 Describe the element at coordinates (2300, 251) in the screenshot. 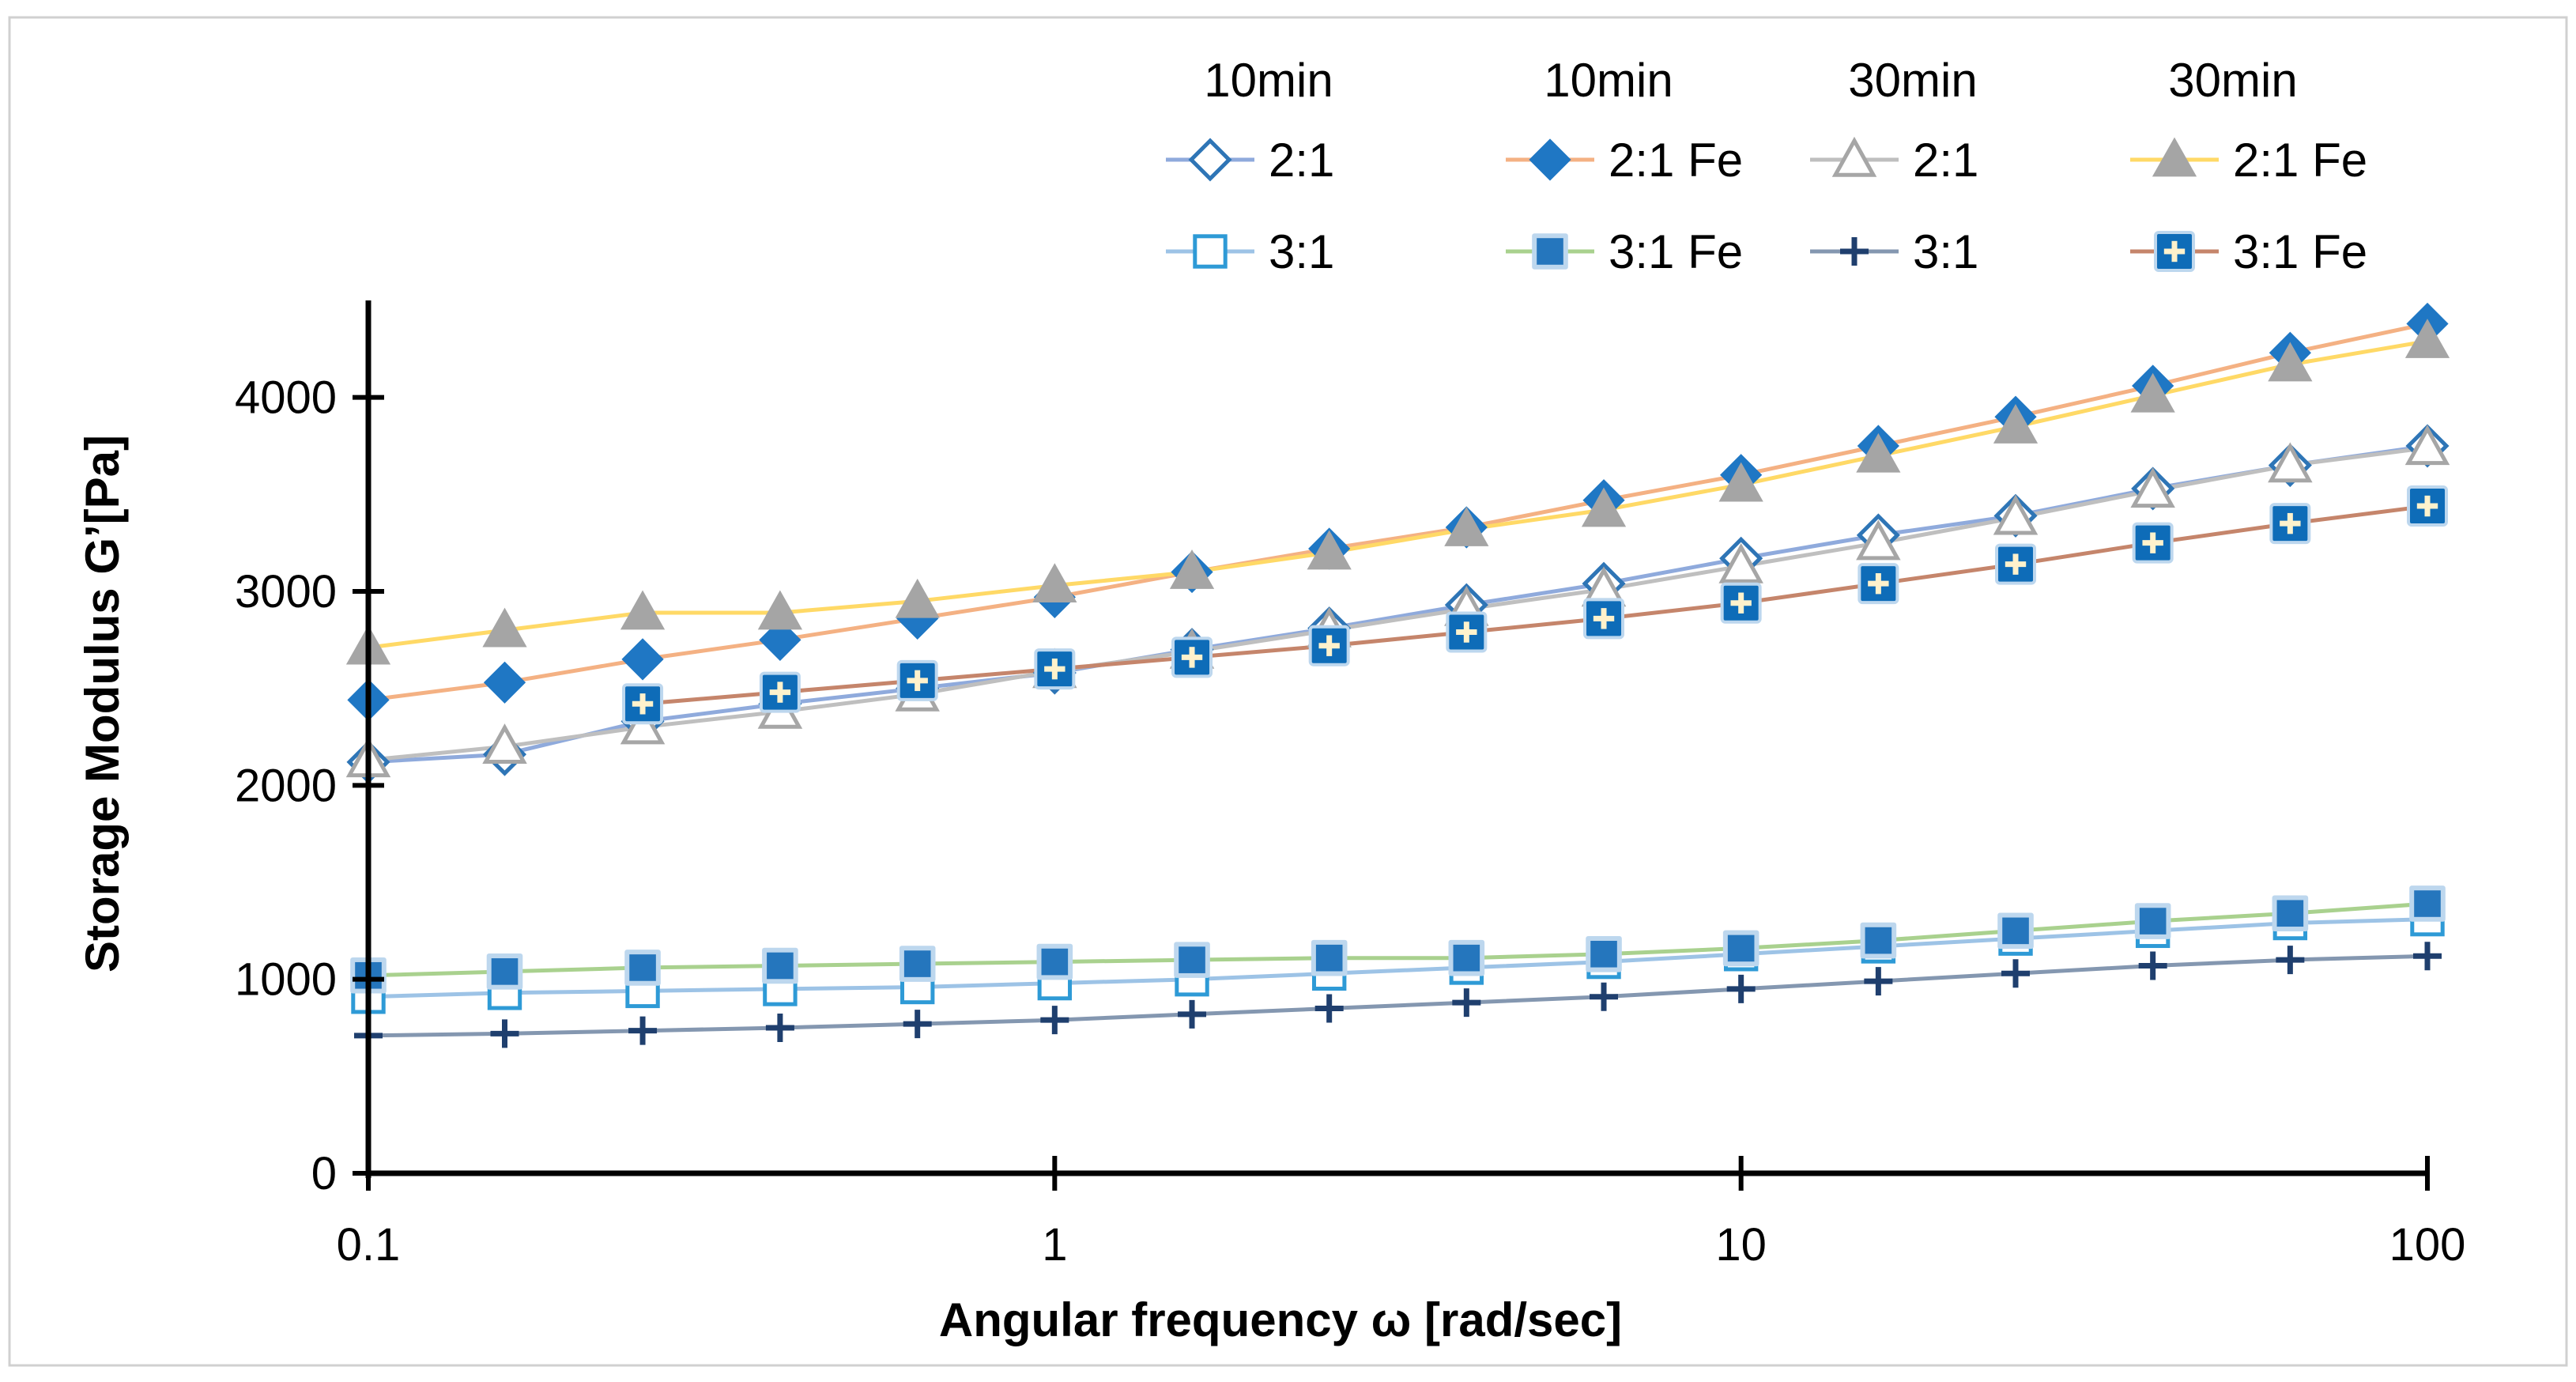

I see `legend-label: 3:1 Fe` at that location.